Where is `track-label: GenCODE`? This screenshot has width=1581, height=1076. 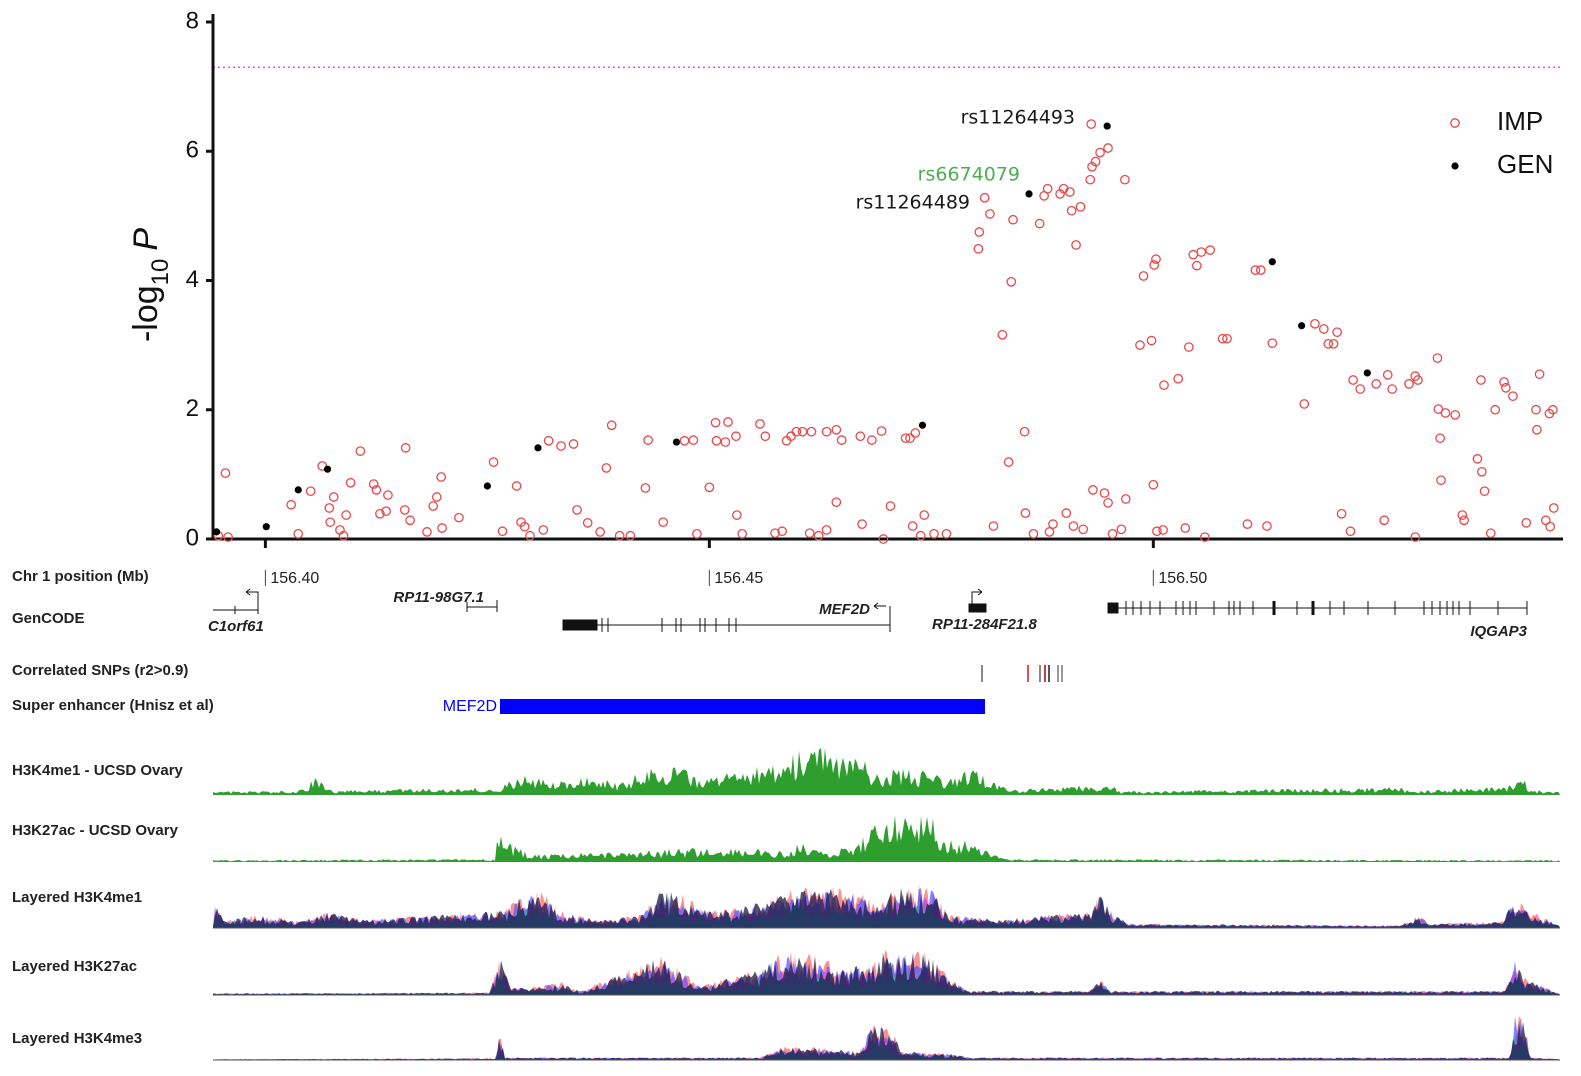
track-label: GenCODE is located at coordinates (48, 618).